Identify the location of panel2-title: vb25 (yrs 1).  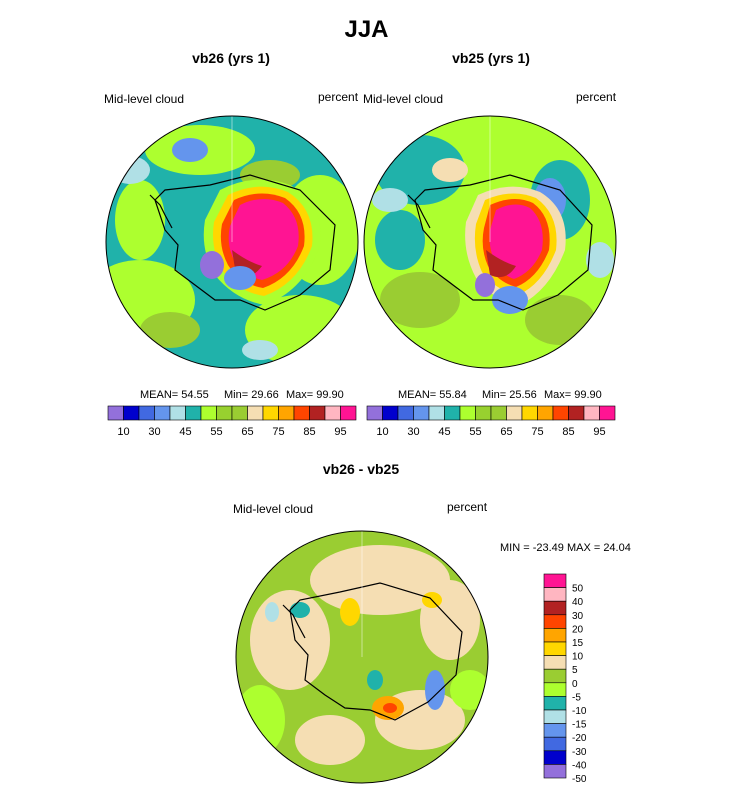
(491, 58).